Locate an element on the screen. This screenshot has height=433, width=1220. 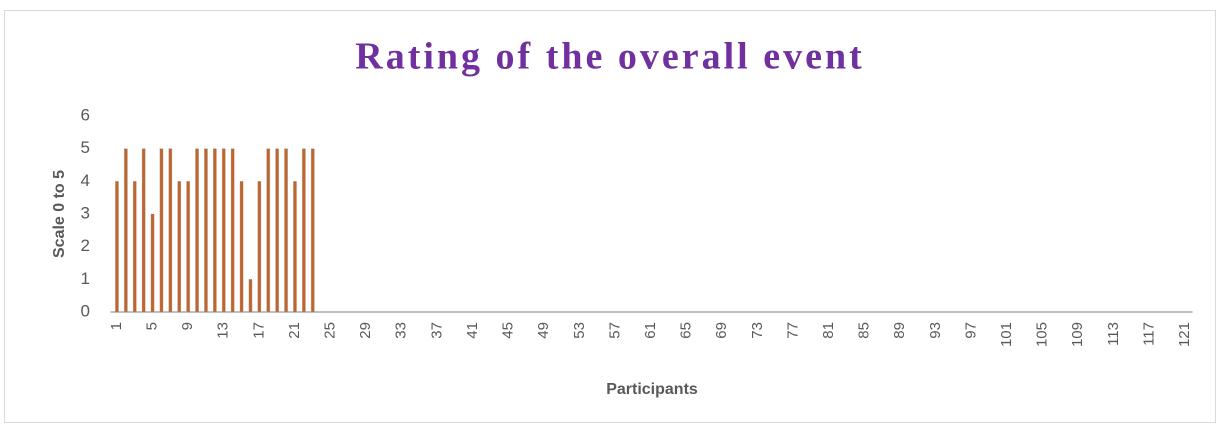
x-tick-label: 113 is located at coordinates (1113, 334).